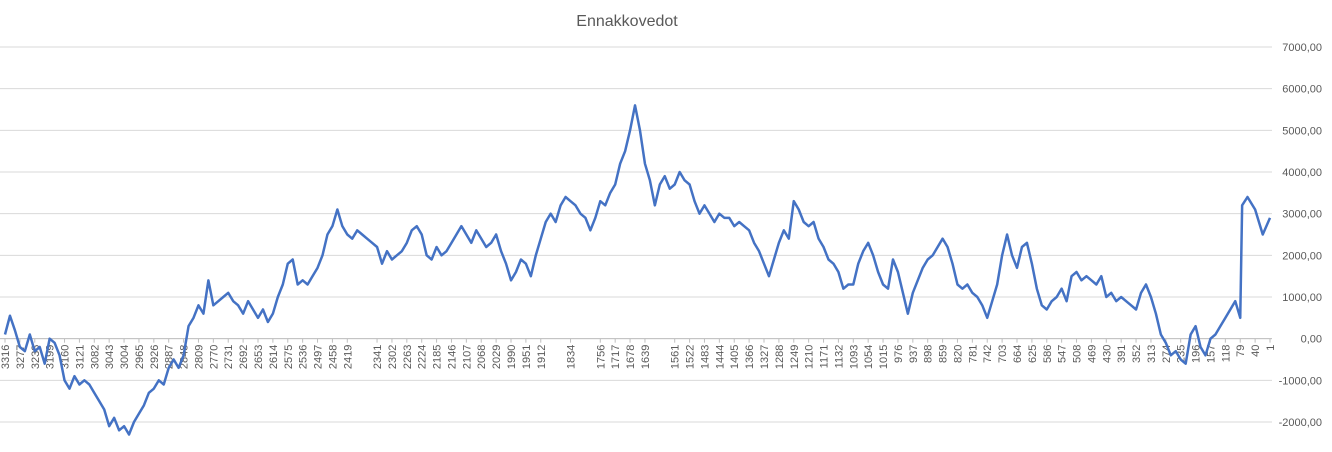 This screenshot has height=452, width=1332. I want to click on x-tick-label: 2263, so click(408, 357).